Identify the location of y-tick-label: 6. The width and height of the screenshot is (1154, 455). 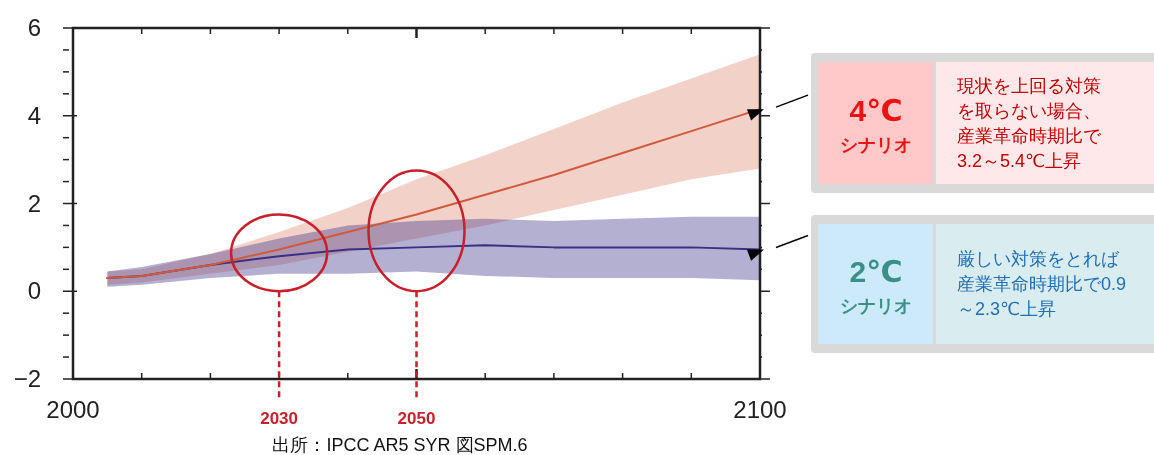
(34, 27).